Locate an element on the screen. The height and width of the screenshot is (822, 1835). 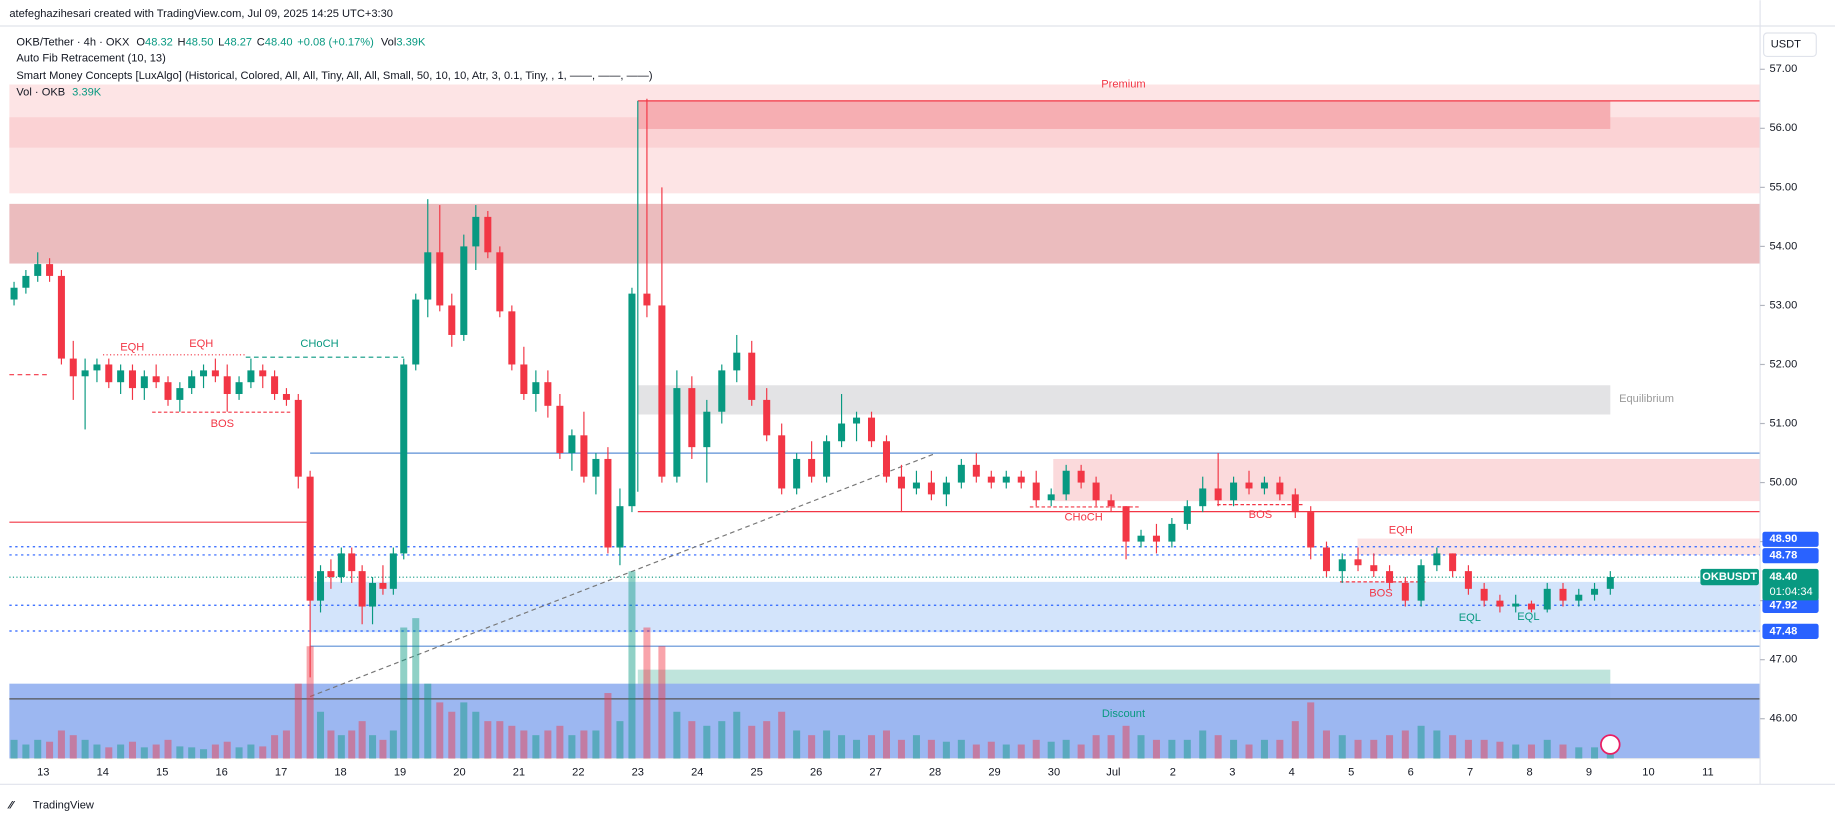
x-tick-label: 18 is located at coordinates (340, 773).